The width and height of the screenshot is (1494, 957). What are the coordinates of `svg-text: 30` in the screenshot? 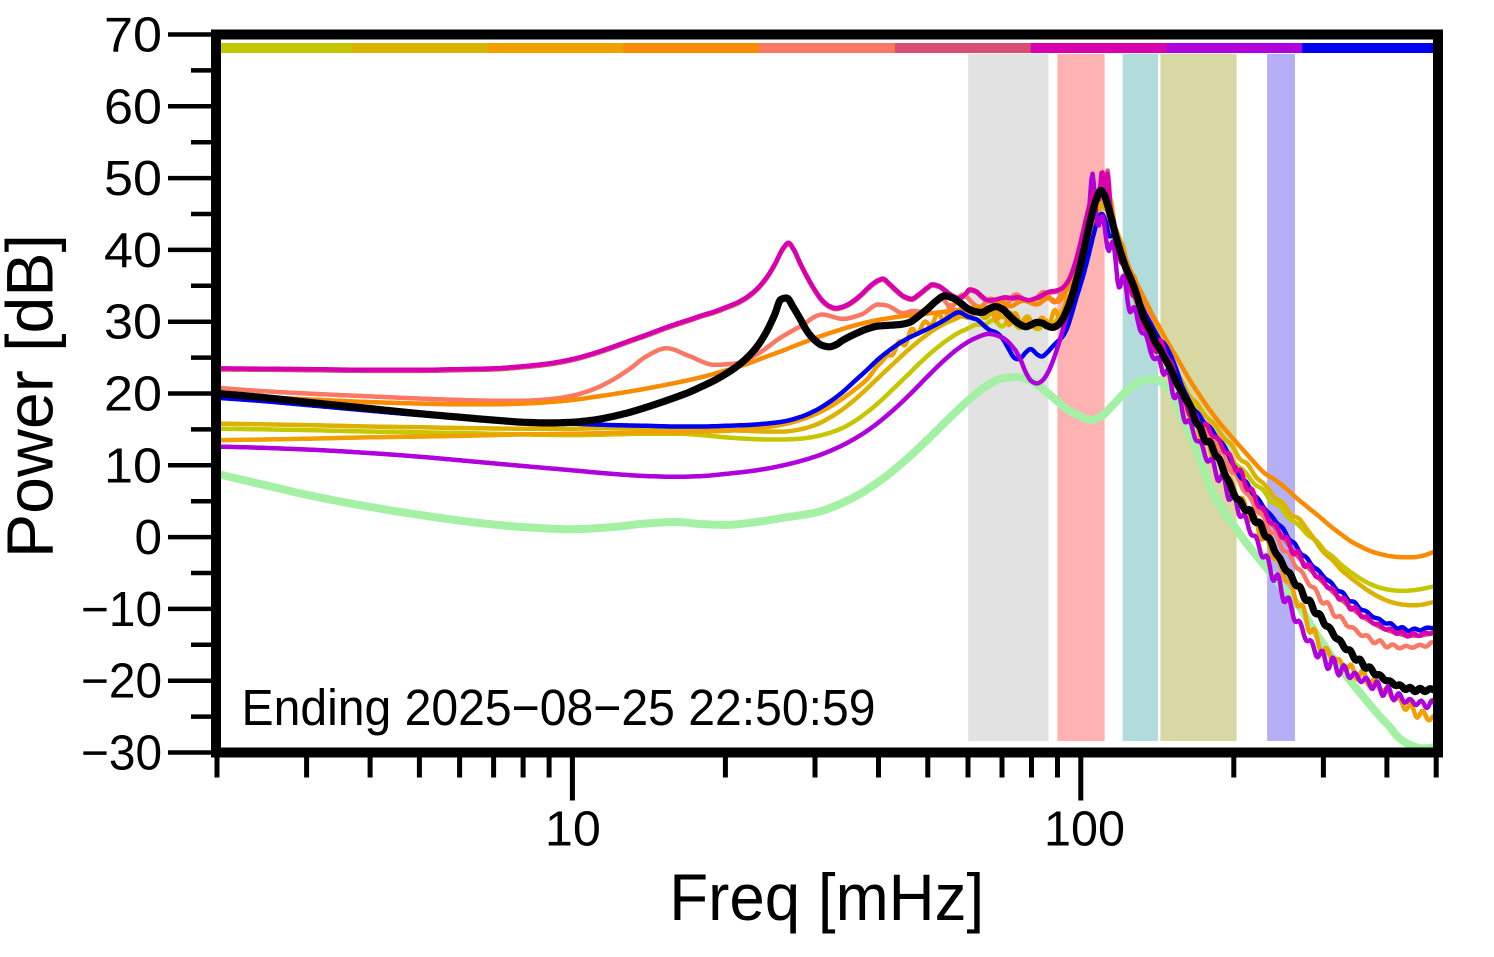 It's located at (133, 322).